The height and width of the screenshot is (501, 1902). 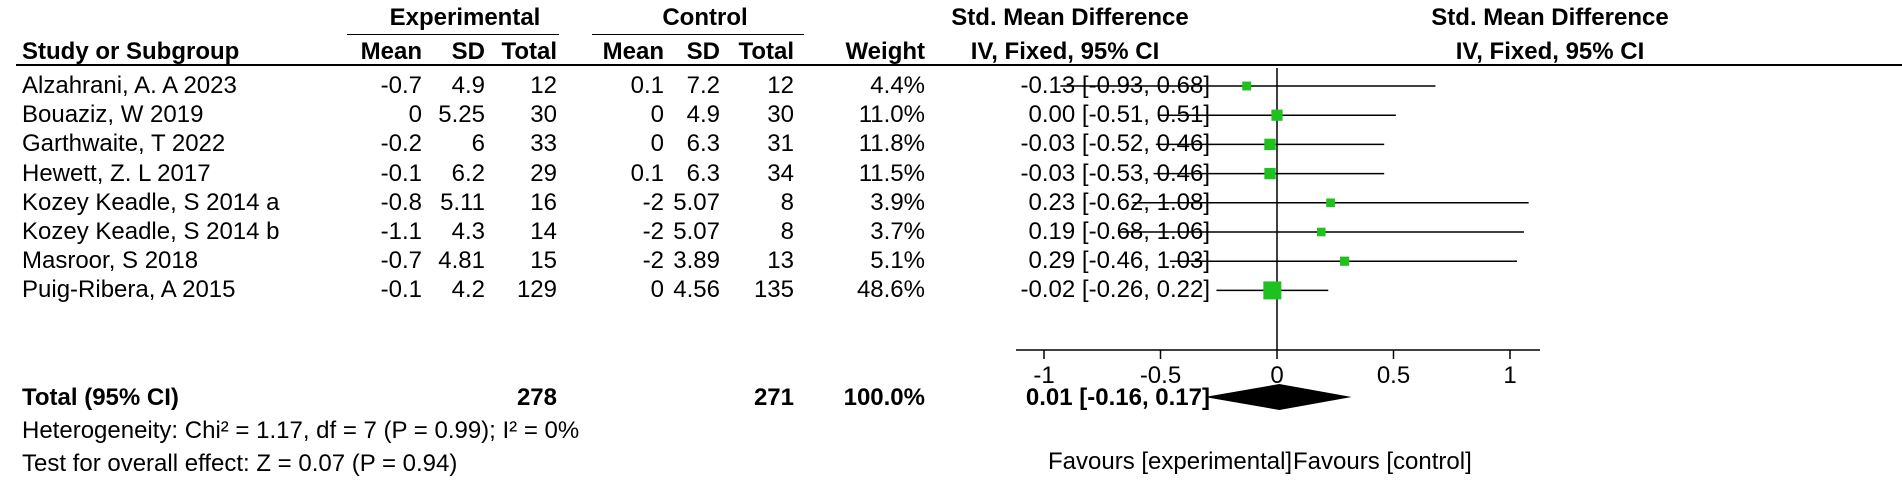 I want to click on mean-experimental: -0.2, so click(x=401, y=144).